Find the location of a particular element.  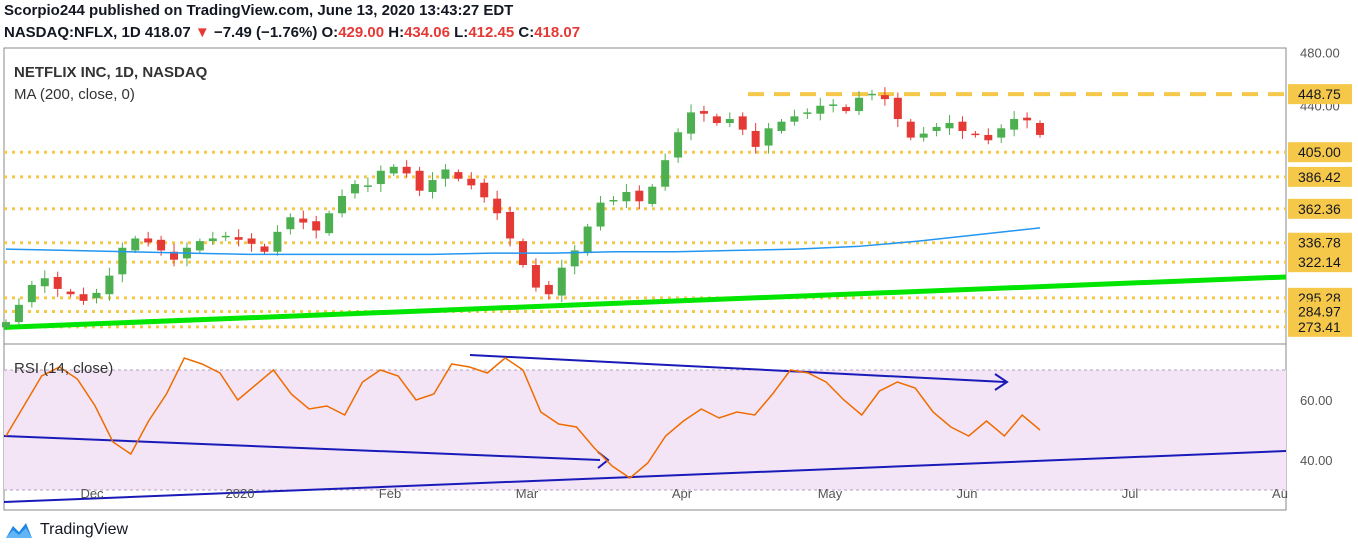

price-level-label: 405.00 is located at coordinates (1319, 152).